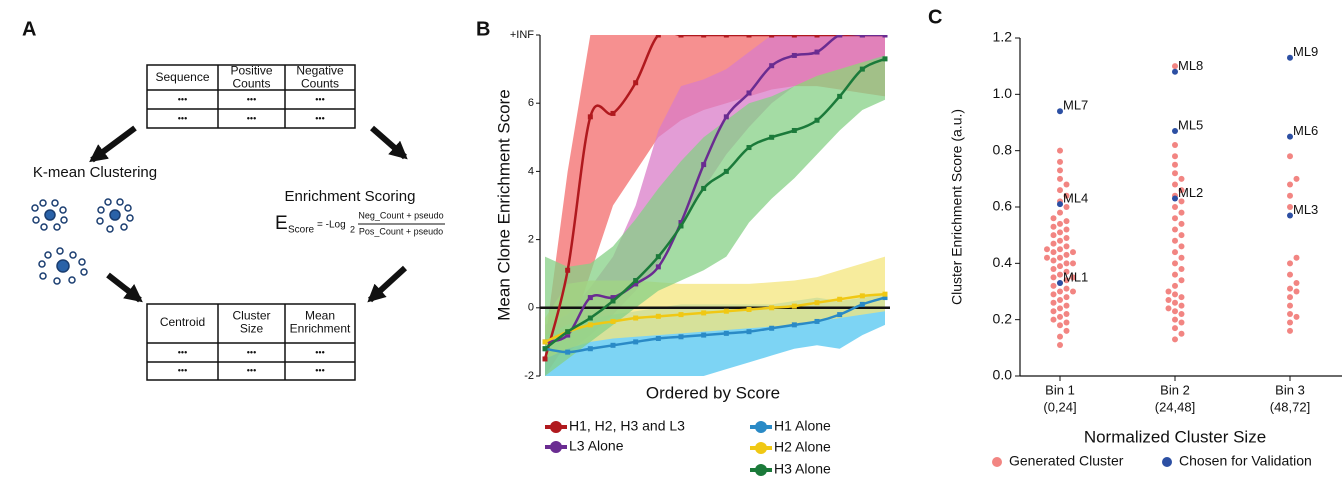 This screenshot has width=1342, height=481. What do you see at coordinates (29, 29) in the screenshot?
I see `panel-label: A` at bounding box center [29, 29].